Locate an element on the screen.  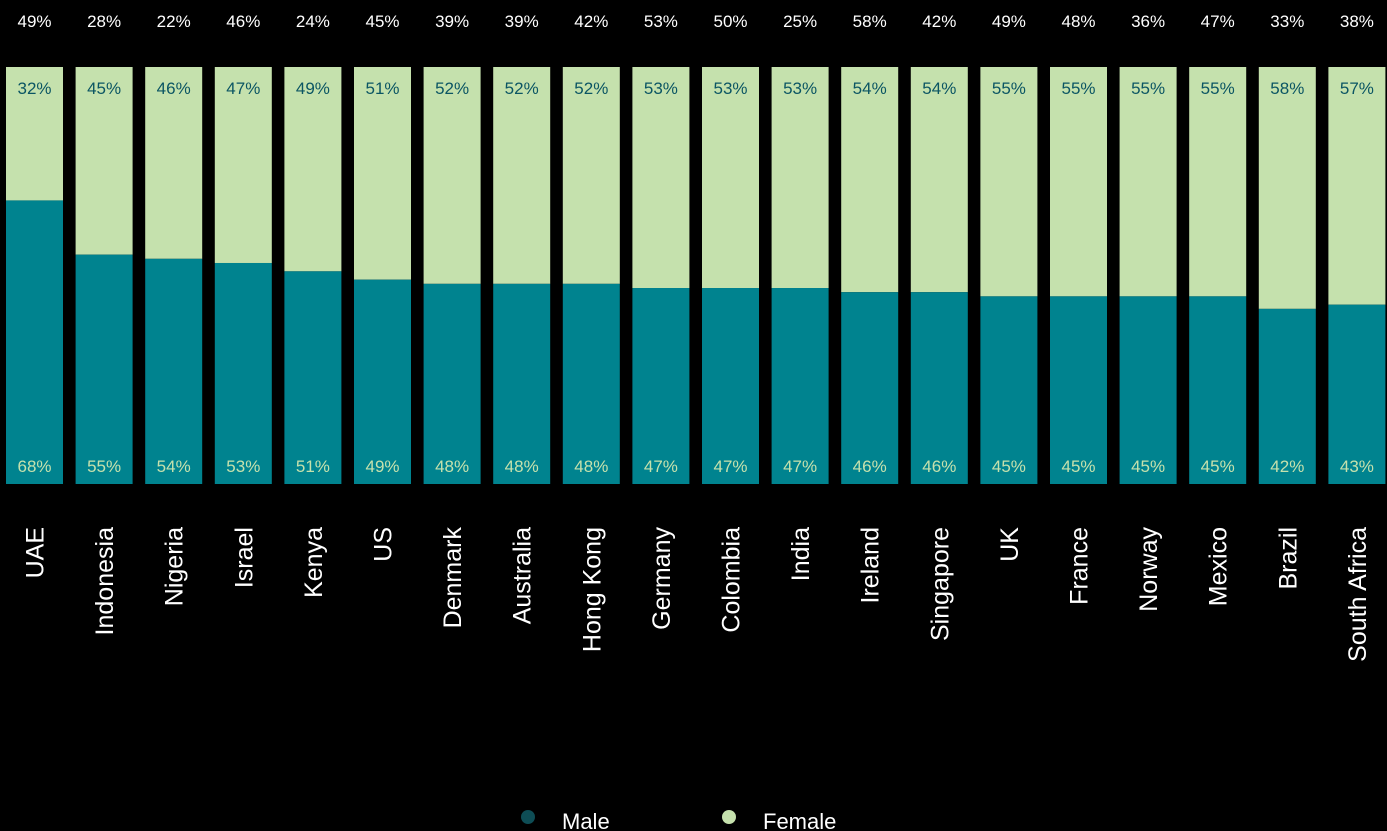
category-label-south-africa: South Africa is located at coordinates (1358, 594).